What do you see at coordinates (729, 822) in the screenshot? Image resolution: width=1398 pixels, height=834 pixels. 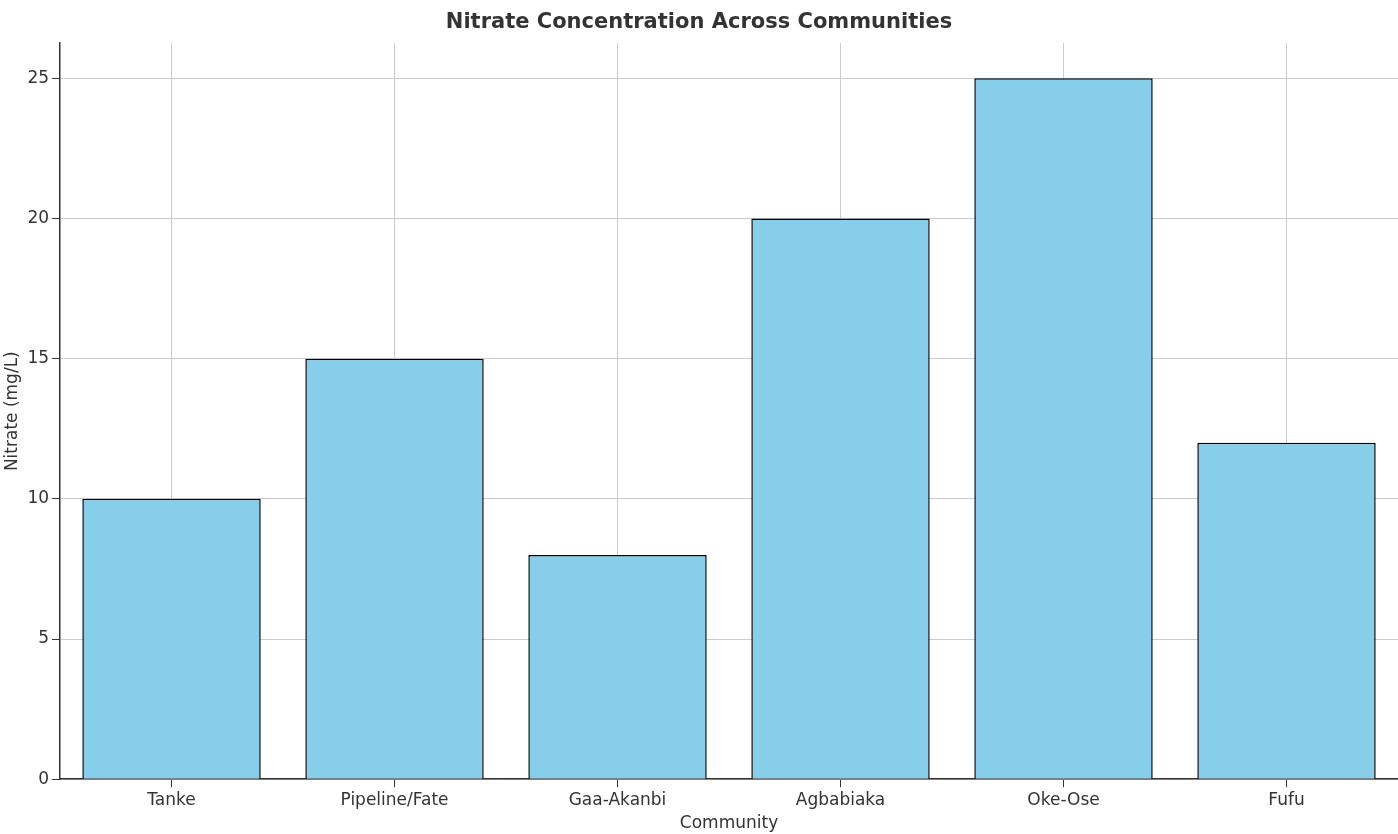 I see `x-axis-title: Community` at bounding box center [729, 822].